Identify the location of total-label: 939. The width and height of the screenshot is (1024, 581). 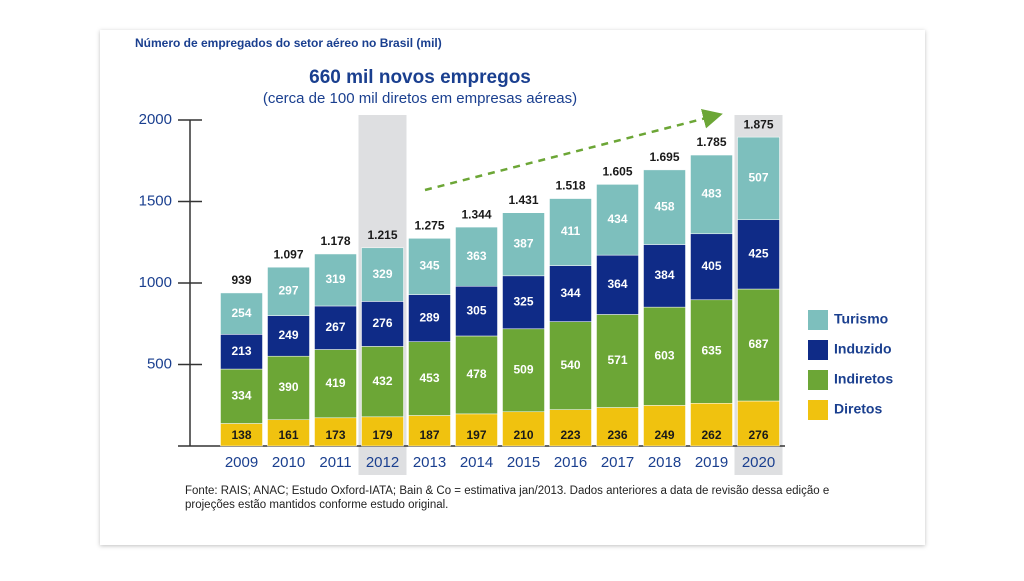
(241, 280).